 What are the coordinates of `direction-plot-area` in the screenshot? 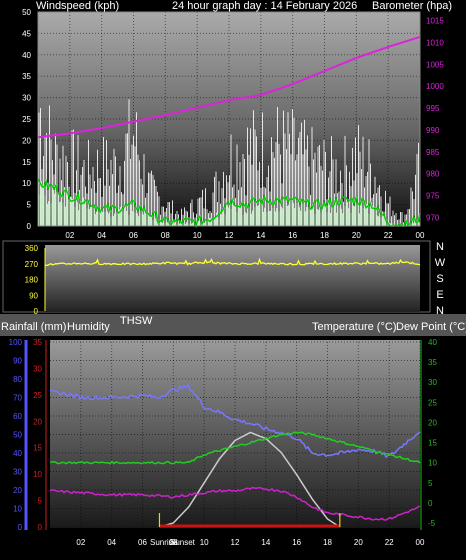 It's located at (232, 278).